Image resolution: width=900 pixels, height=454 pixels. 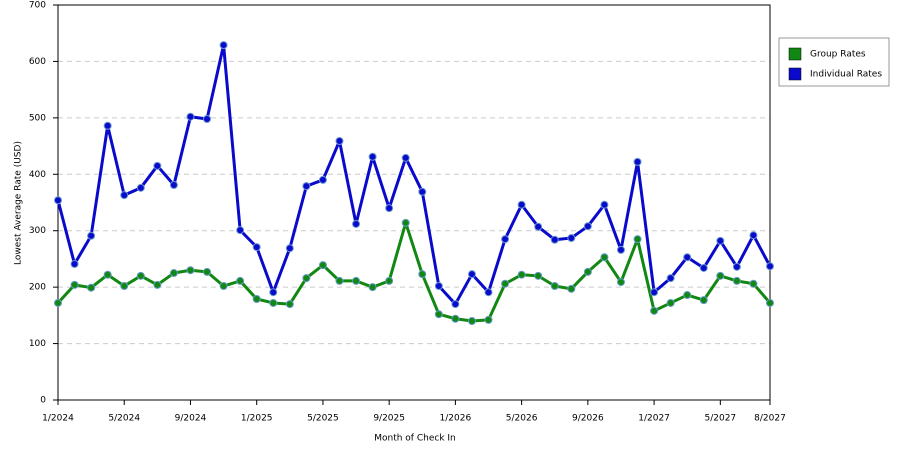 What do you see at coordinates (415, 439) in the screenshot?
I see `x-axis-label: Month of Check In` at bounding box center [415, 439].